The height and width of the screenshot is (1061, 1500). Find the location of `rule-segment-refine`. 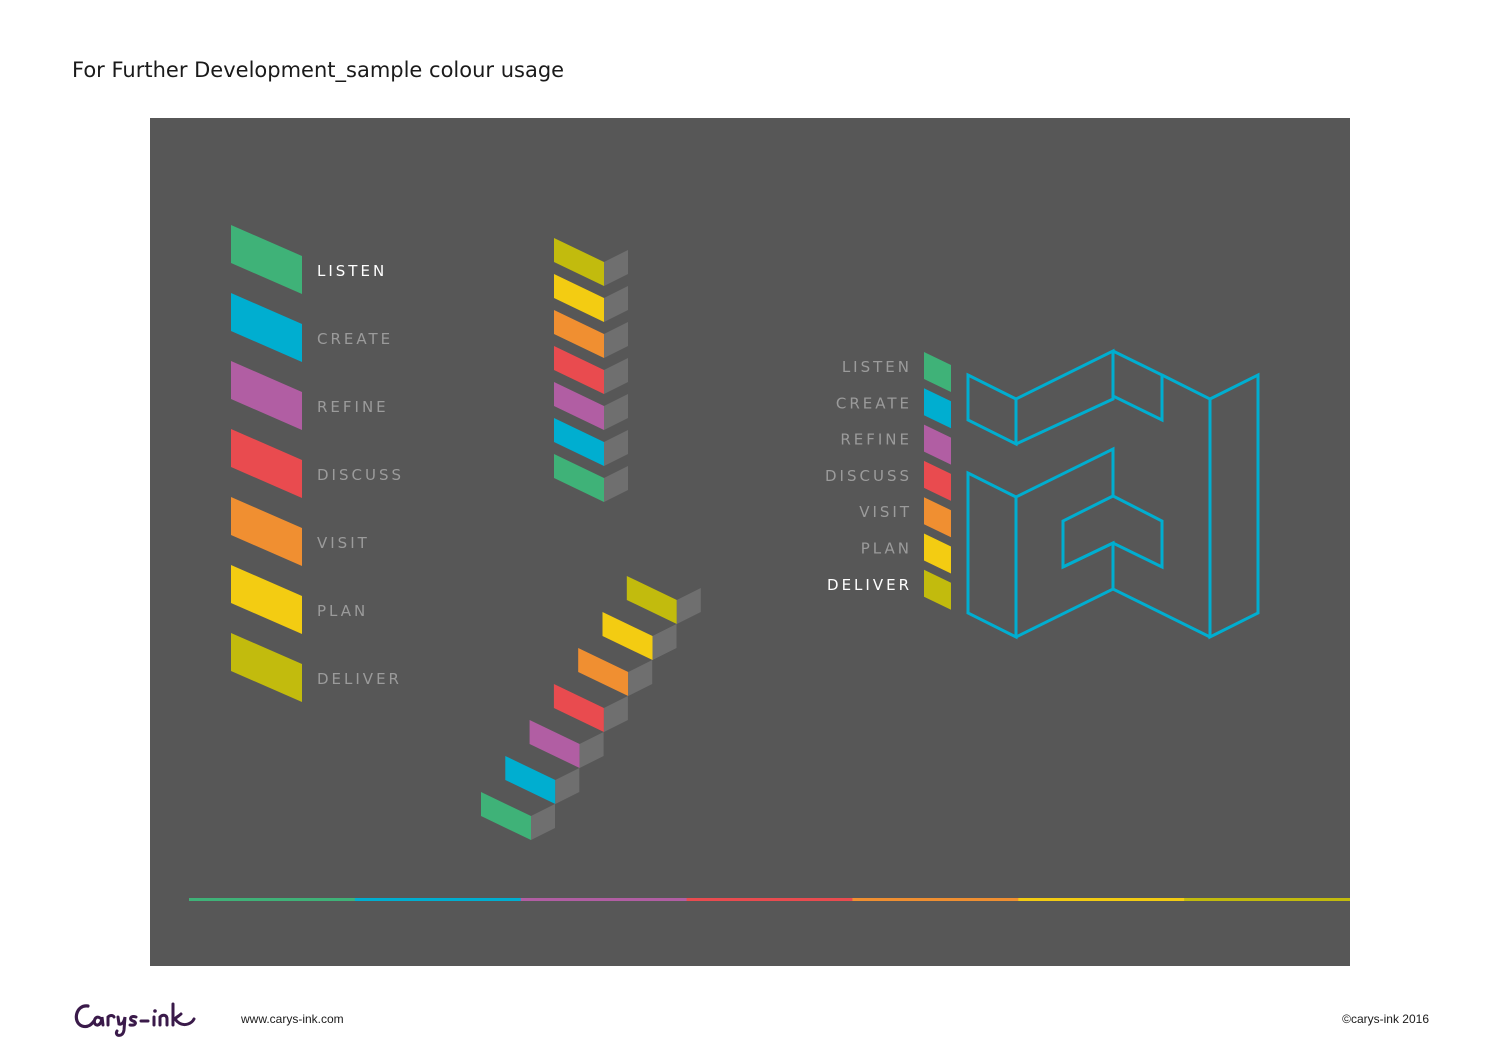

rule-segment-refine is located at coordinates (604, 899).